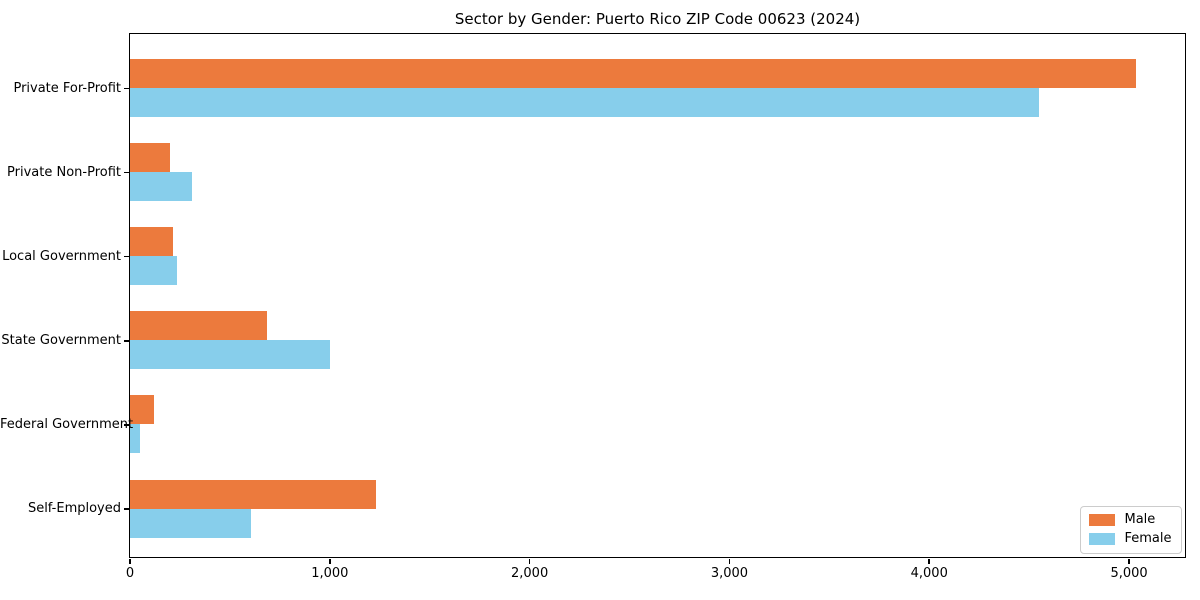 This screenshot has height=600, width=1200. Describe the element at coordinates (74, 508) in the screenshot. I see `y-tick-label: Self-Employed` at that location.